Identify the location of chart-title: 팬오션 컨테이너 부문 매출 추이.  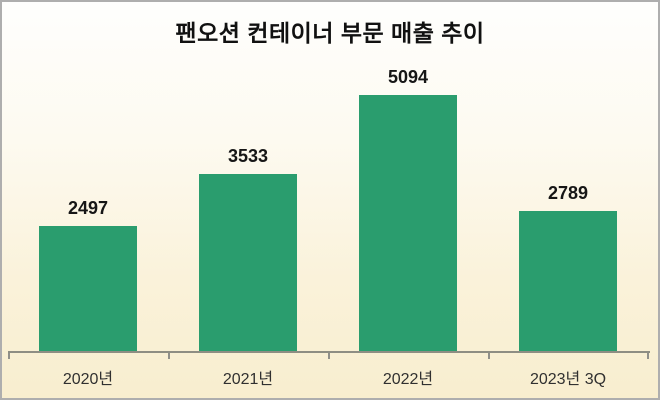
(330, 33).